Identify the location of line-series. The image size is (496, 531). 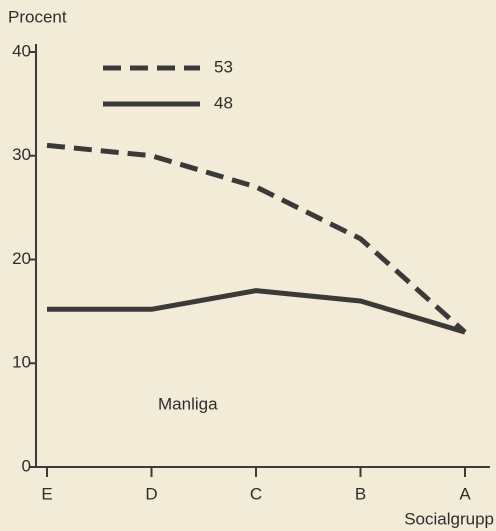
(256, 311).